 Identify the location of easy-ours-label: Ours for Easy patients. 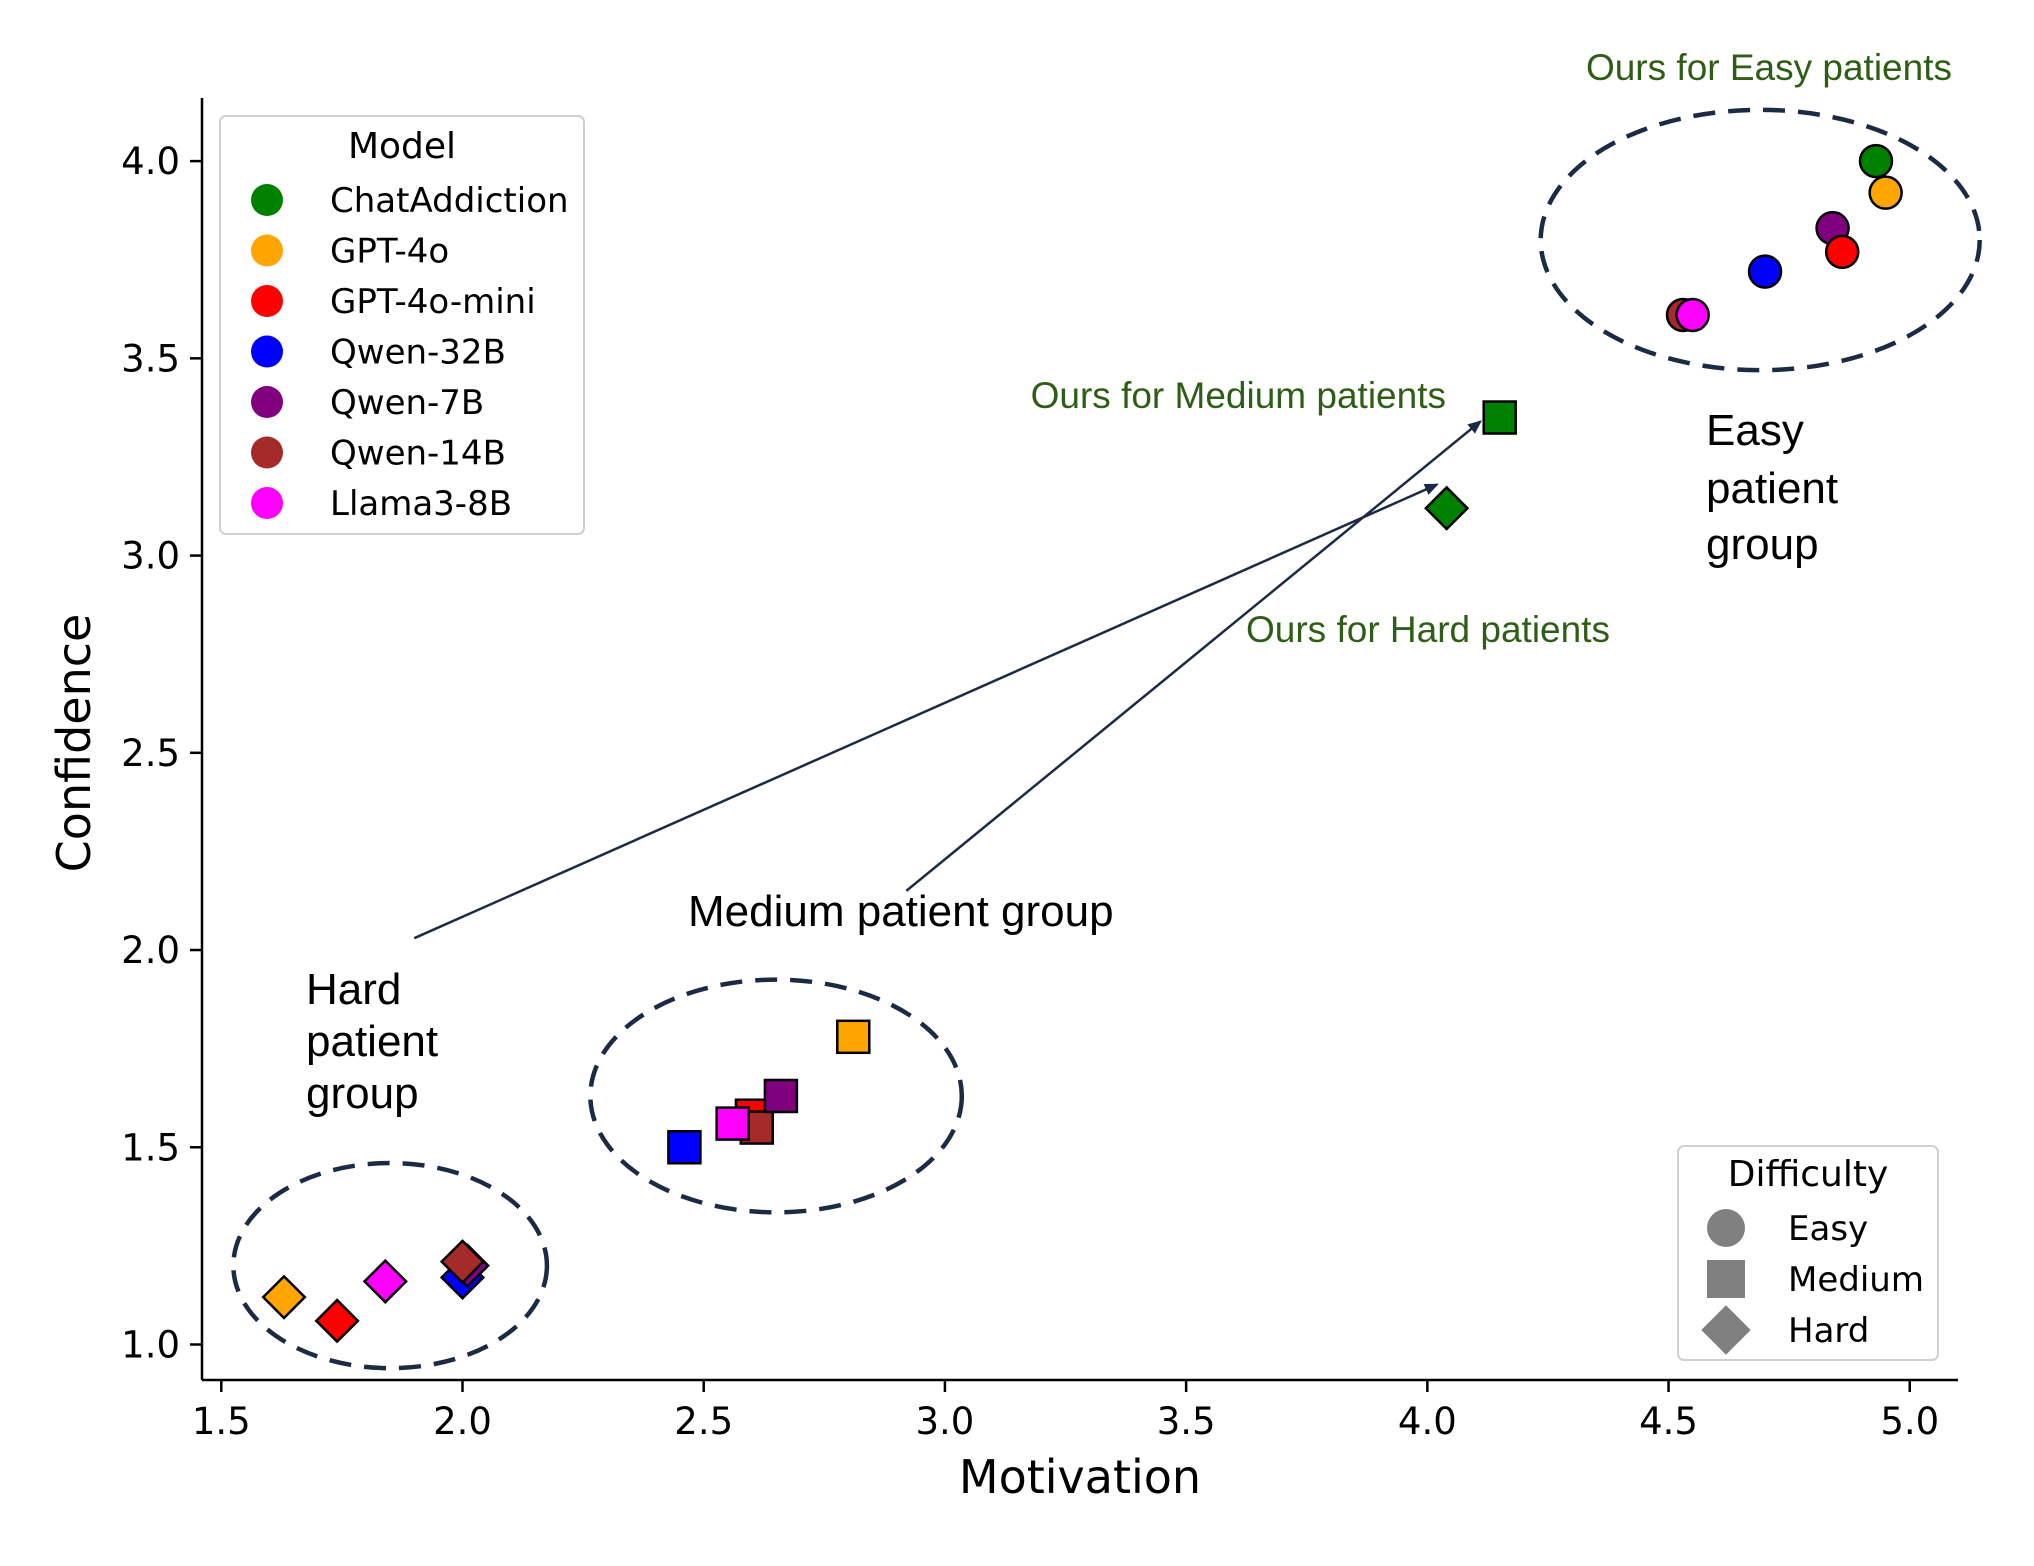
(1769, 67).